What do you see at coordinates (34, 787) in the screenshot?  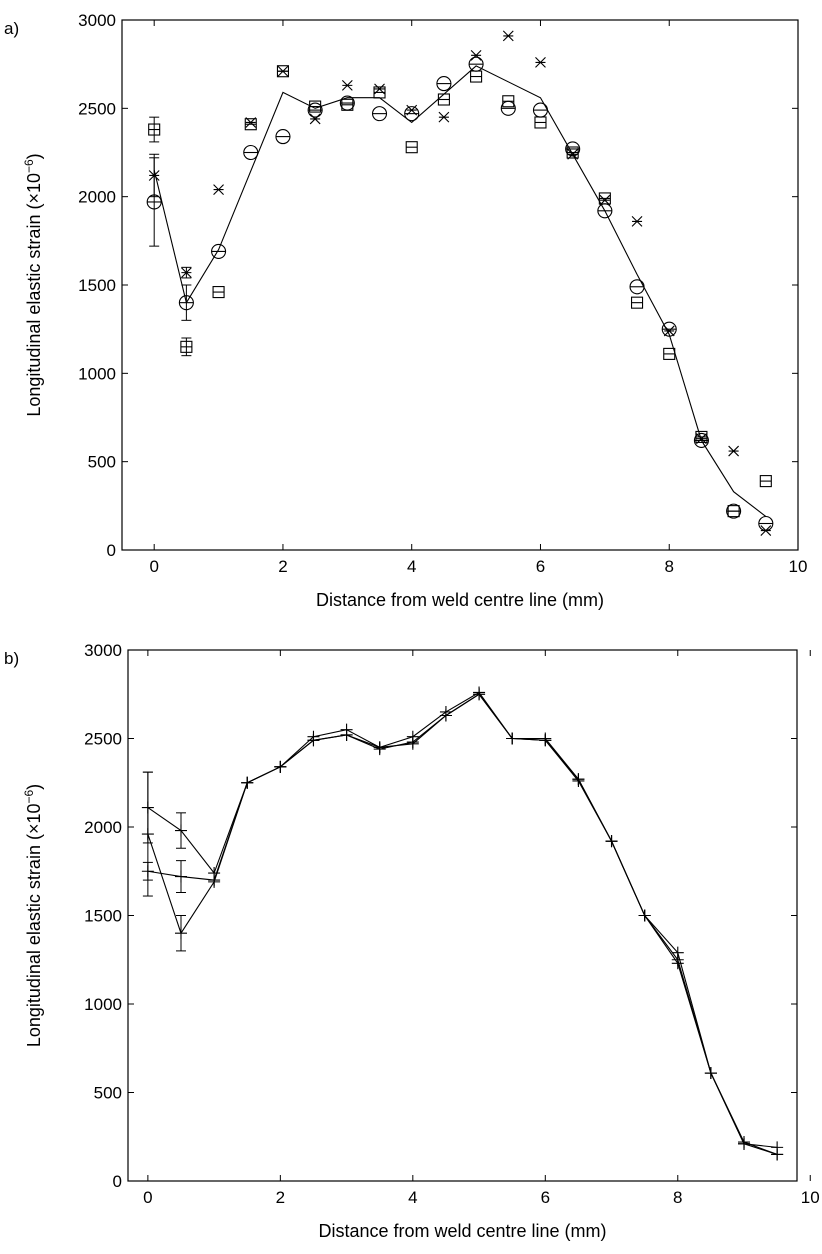 I see `panel-b-y-axis-label-end: )` at bounding box center [34, 787].